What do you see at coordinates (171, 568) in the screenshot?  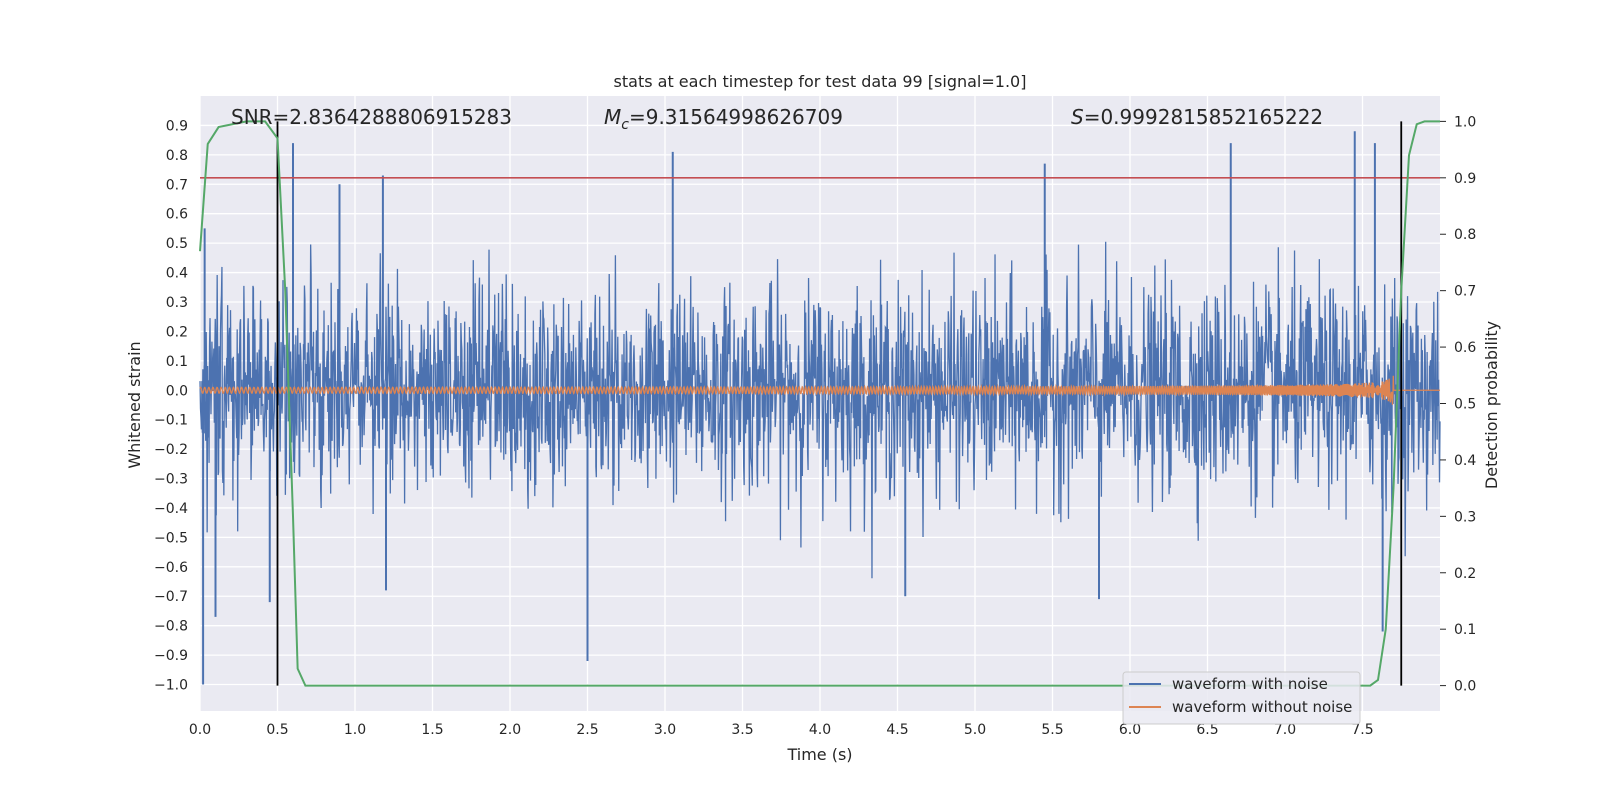 I see `y-tick-label: −0.6` at bounding box center [171, 568].